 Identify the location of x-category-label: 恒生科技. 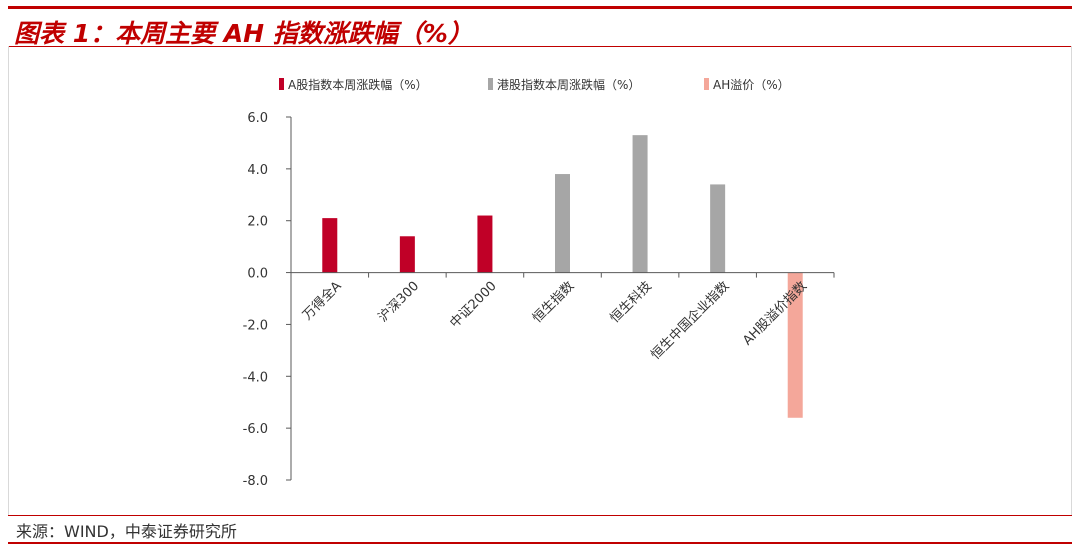
(631, 302).